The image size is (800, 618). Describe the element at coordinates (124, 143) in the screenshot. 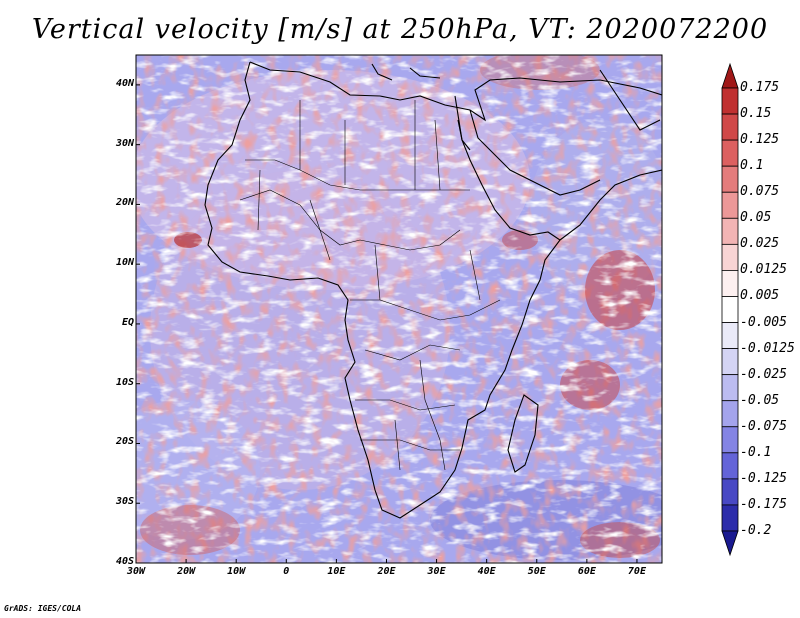

I see `lat-tick-label: 30N` at that location.